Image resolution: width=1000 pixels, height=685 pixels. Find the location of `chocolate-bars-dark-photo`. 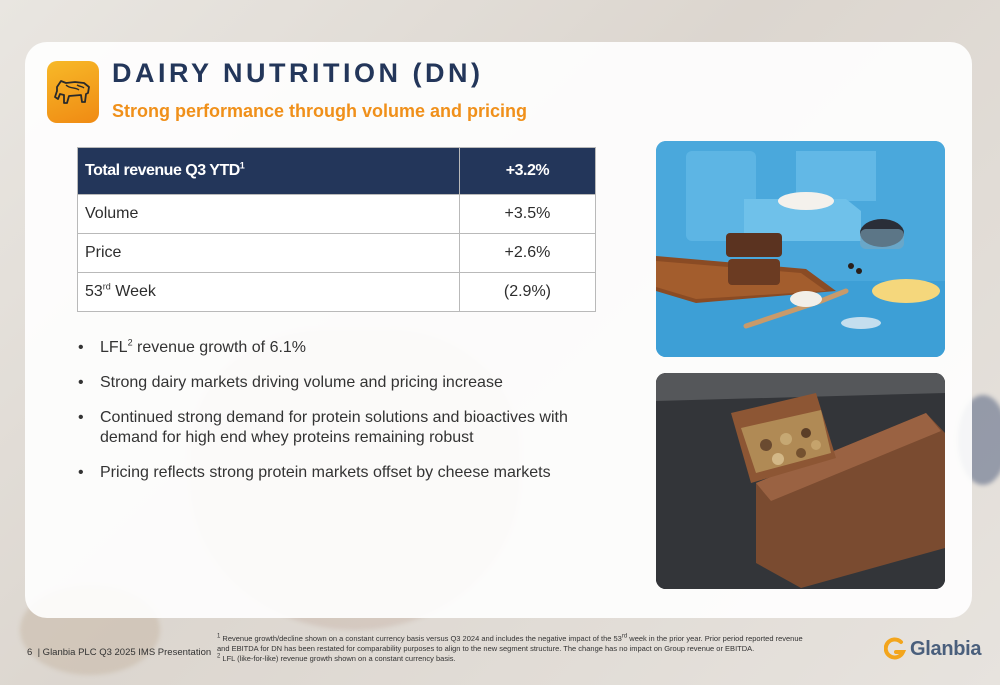

chocolate-bars-dark-photo is located at coordinates (800, 481).